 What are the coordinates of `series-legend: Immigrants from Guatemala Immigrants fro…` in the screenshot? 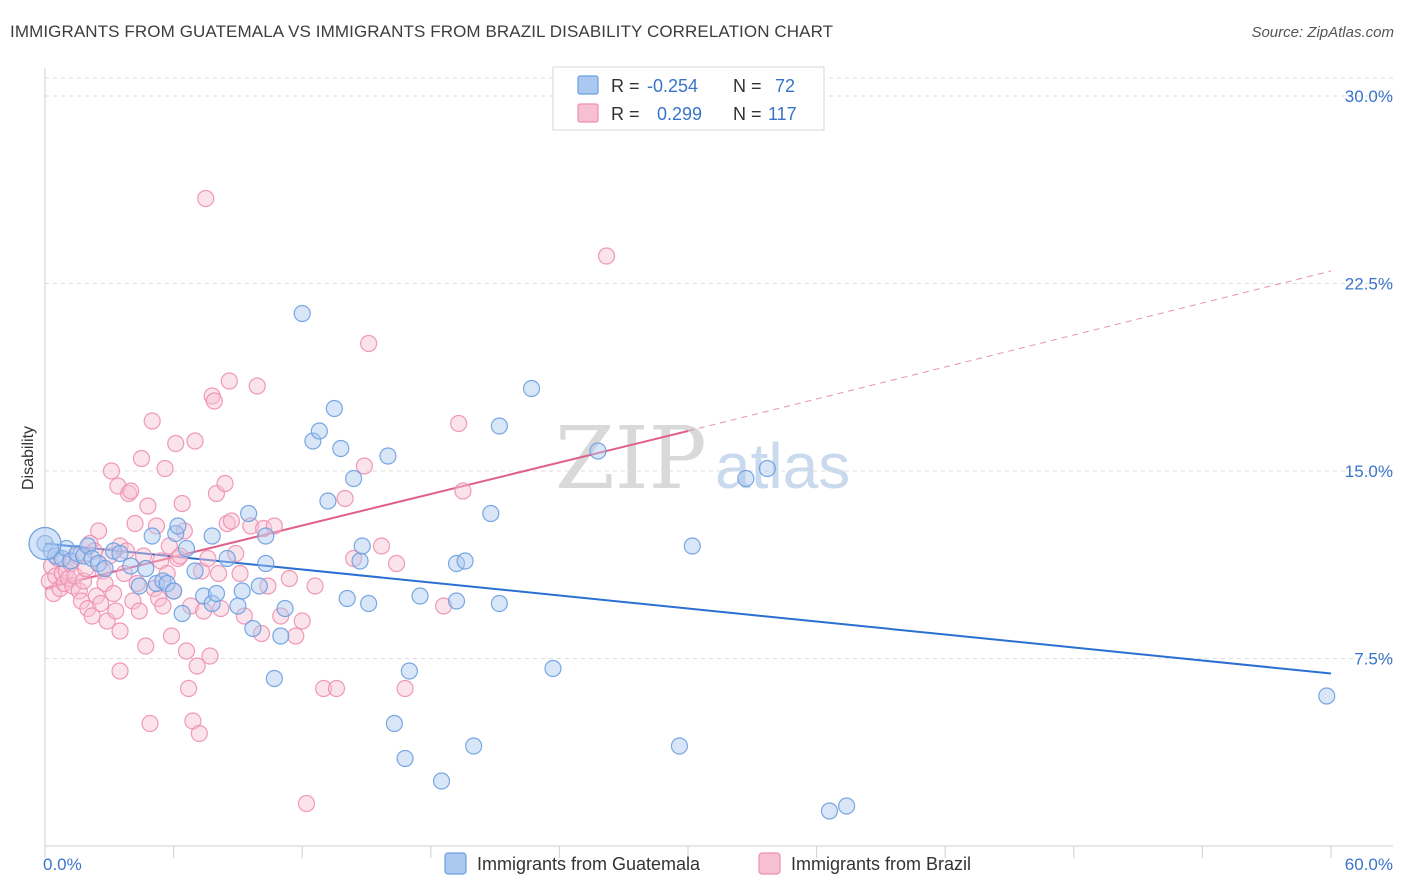 It's located at (707, 863).